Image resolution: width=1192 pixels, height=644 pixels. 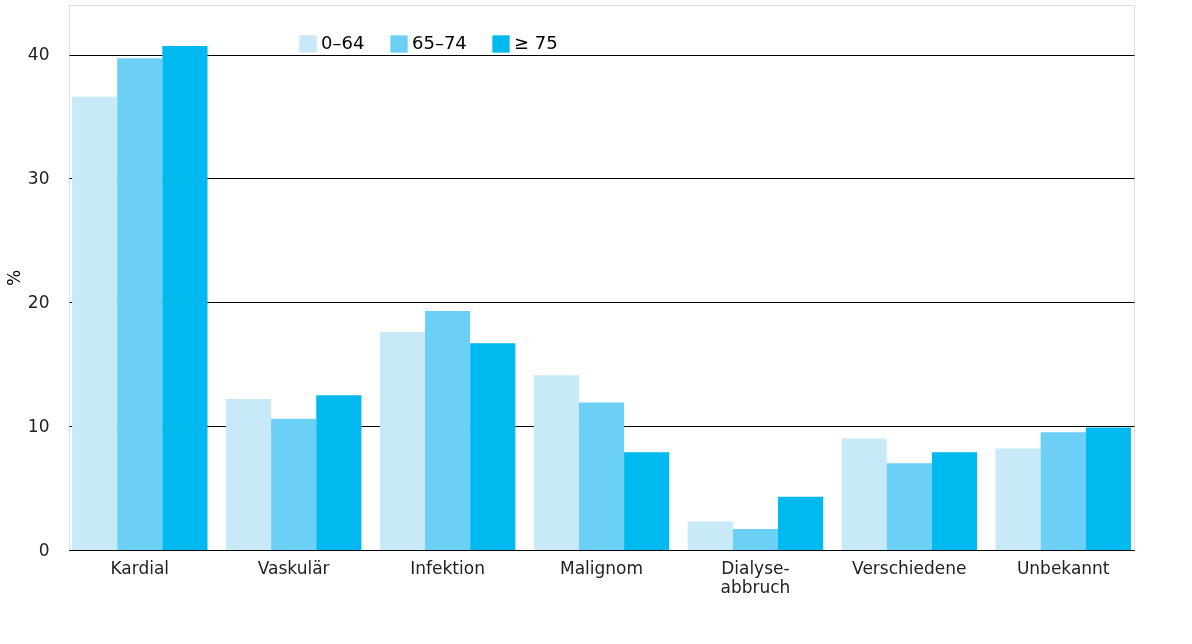 I want to click on x-tick-label: Unbekannt, so click(x=1063, y=567).